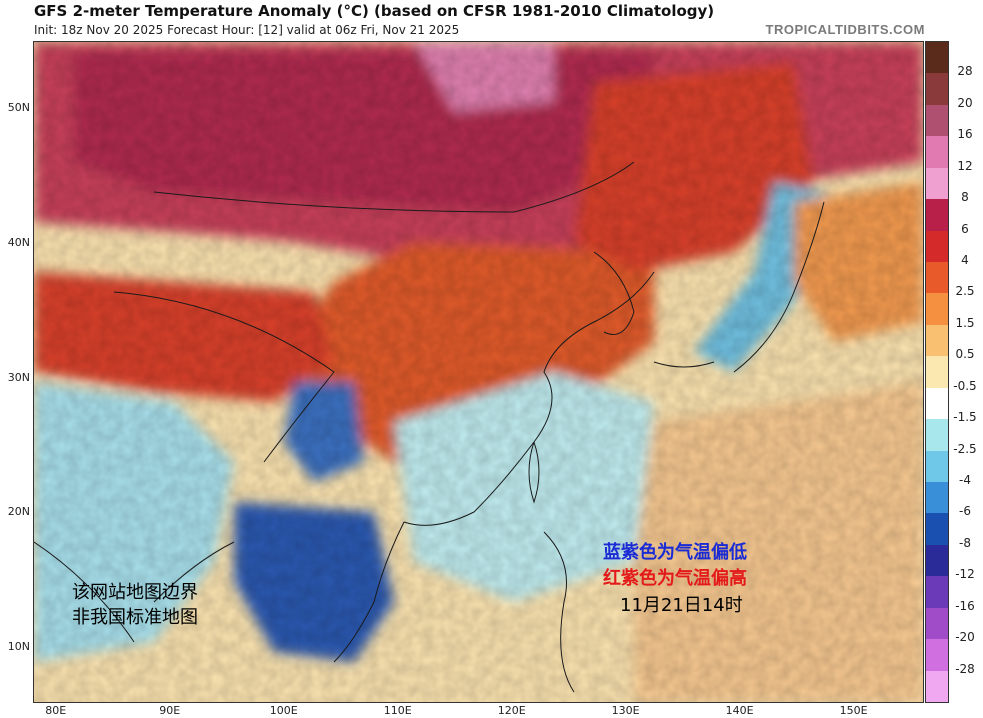 Image resolution: width=983 pixels, height=718 pixels. What do you see at coordinates (965, 71) in the screenshot?
I see `colorbar-tick-label: 28` at bounding box center [965, 71].